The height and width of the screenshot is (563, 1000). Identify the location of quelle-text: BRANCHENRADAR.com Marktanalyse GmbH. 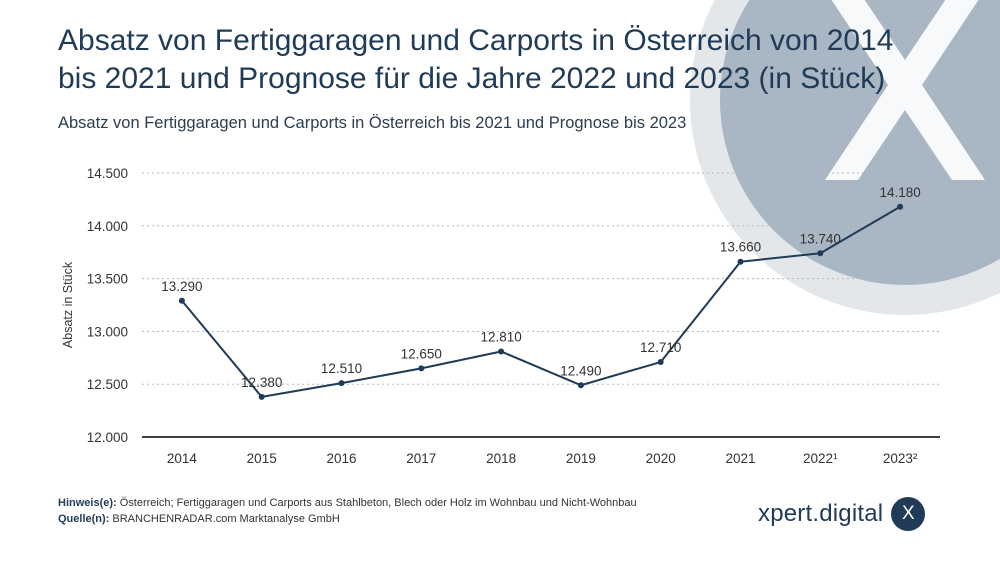
(226, 519).